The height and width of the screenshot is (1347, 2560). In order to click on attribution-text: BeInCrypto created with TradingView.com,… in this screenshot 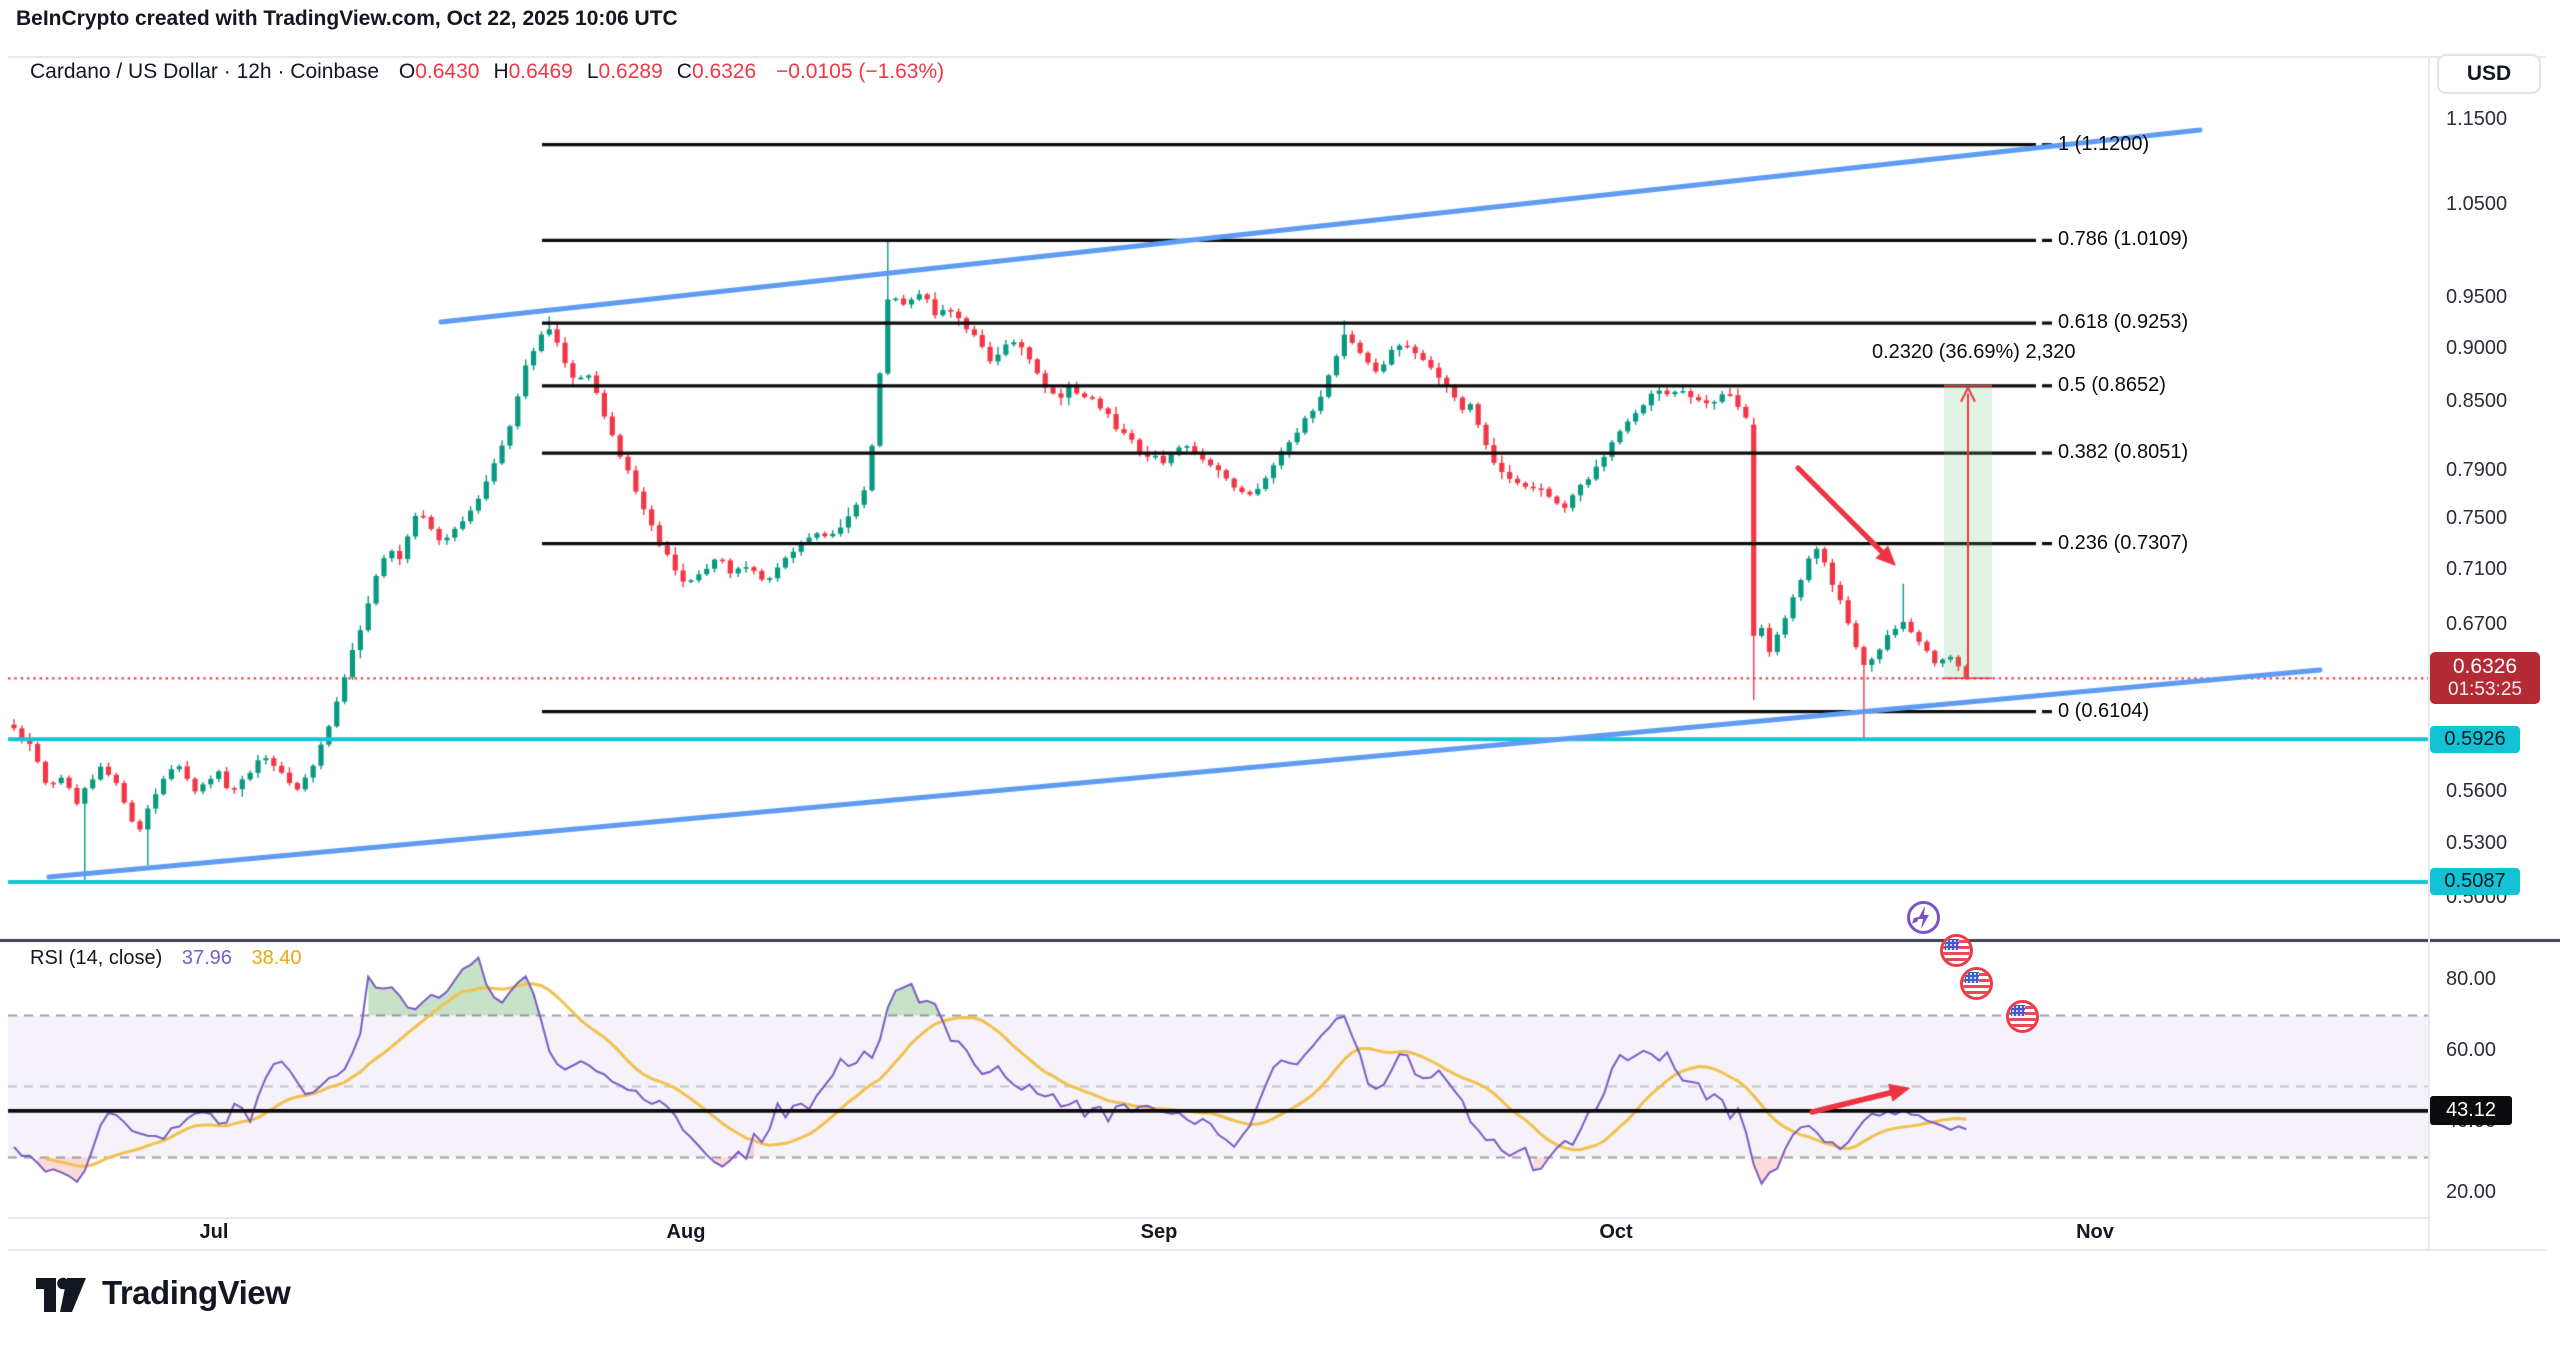, I will do `click(347, 18)`.